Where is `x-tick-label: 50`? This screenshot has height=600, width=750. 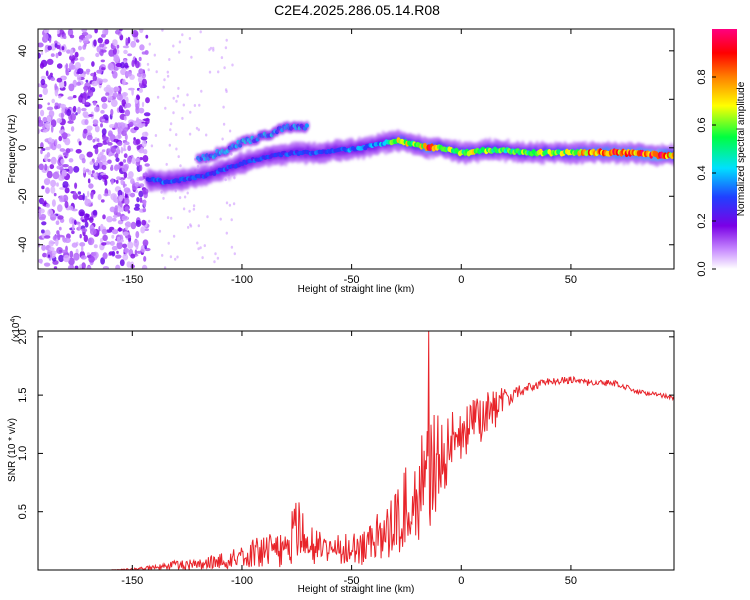
x-tick-label: 50 is located at coordinates (571, 280).